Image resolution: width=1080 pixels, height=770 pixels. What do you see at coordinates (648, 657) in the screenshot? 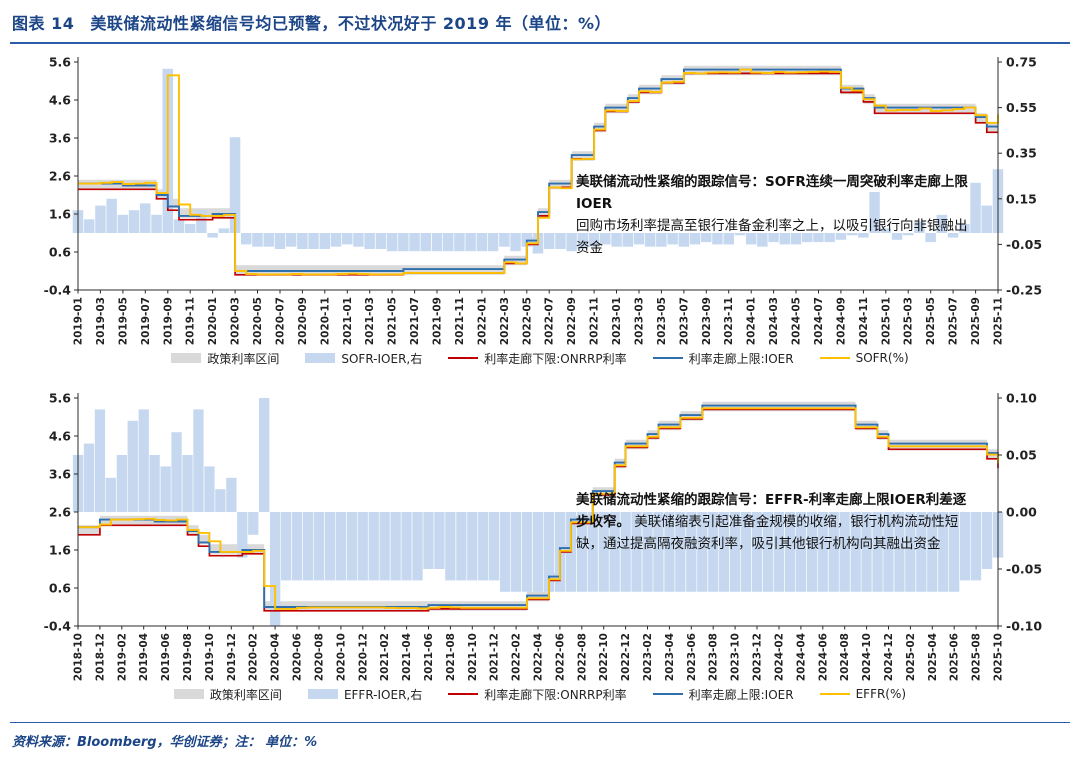
I see `svg-text: 2023-02` at bounding box center [648, 657].